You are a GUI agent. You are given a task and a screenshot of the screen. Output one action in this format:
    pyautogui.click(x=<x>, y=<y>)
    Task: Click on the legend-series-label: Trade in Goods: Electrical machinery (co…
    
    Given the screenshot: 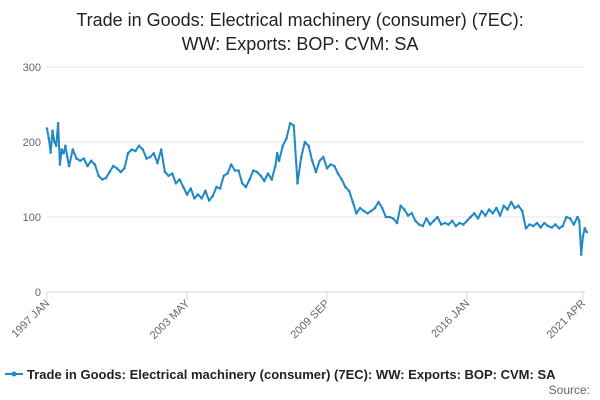 What is the action you would take?
    pyautogui.click(x=291, y=374)
    